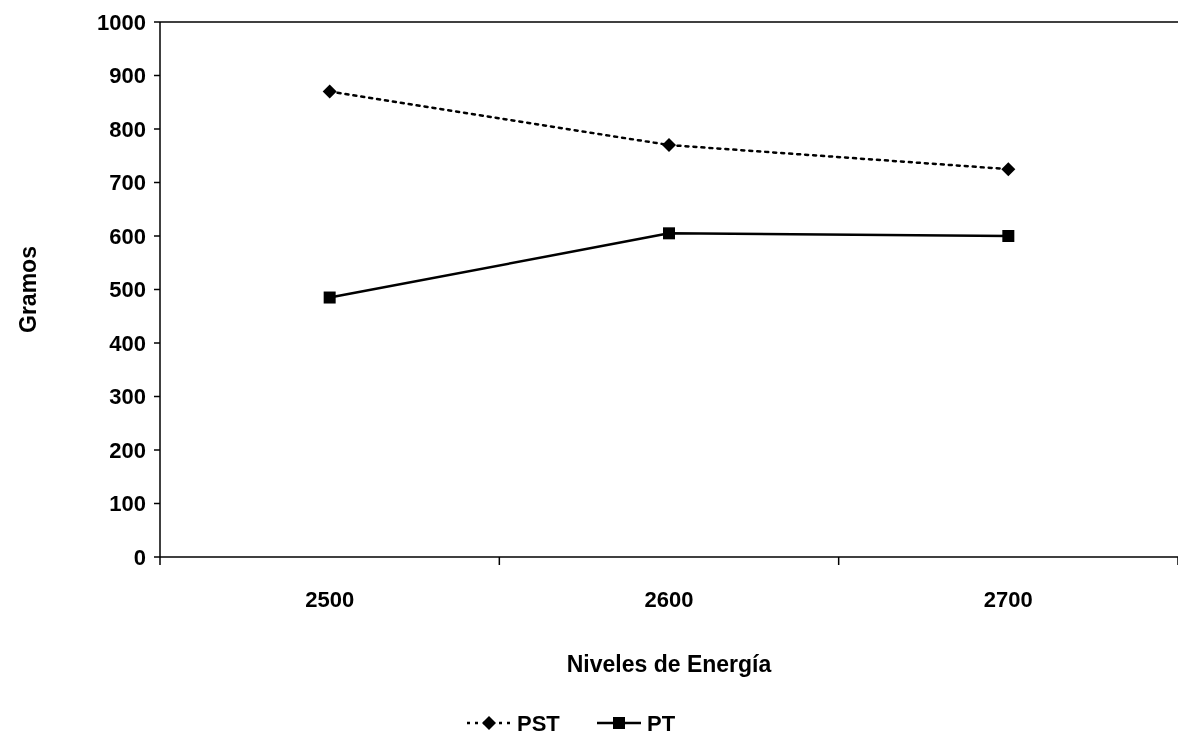 The image size is (1186, 753). I want to click on x-axis-title: Niveles de Energía, so click(669, 664).